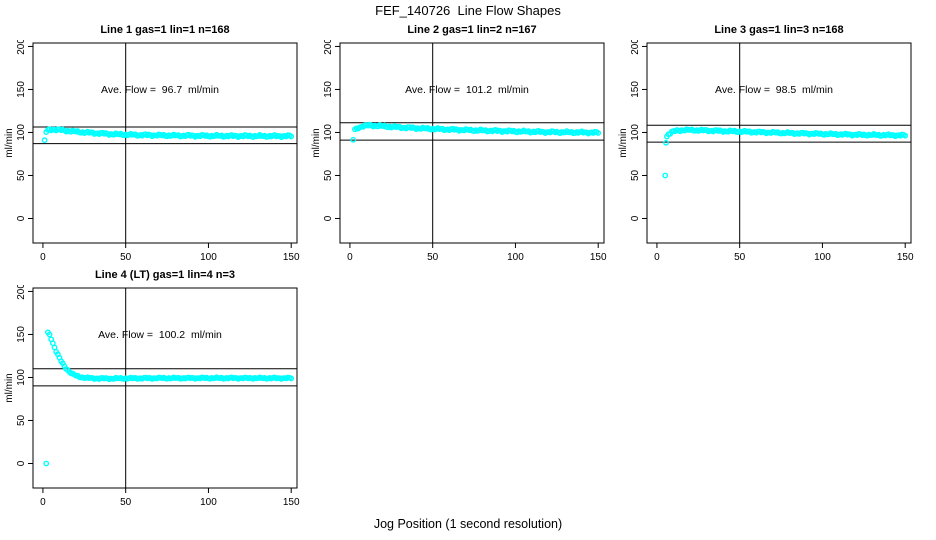  I want to click on ave-flow-annotation: Ave. Flow = 100.2 ml/min, so click(160, 335).